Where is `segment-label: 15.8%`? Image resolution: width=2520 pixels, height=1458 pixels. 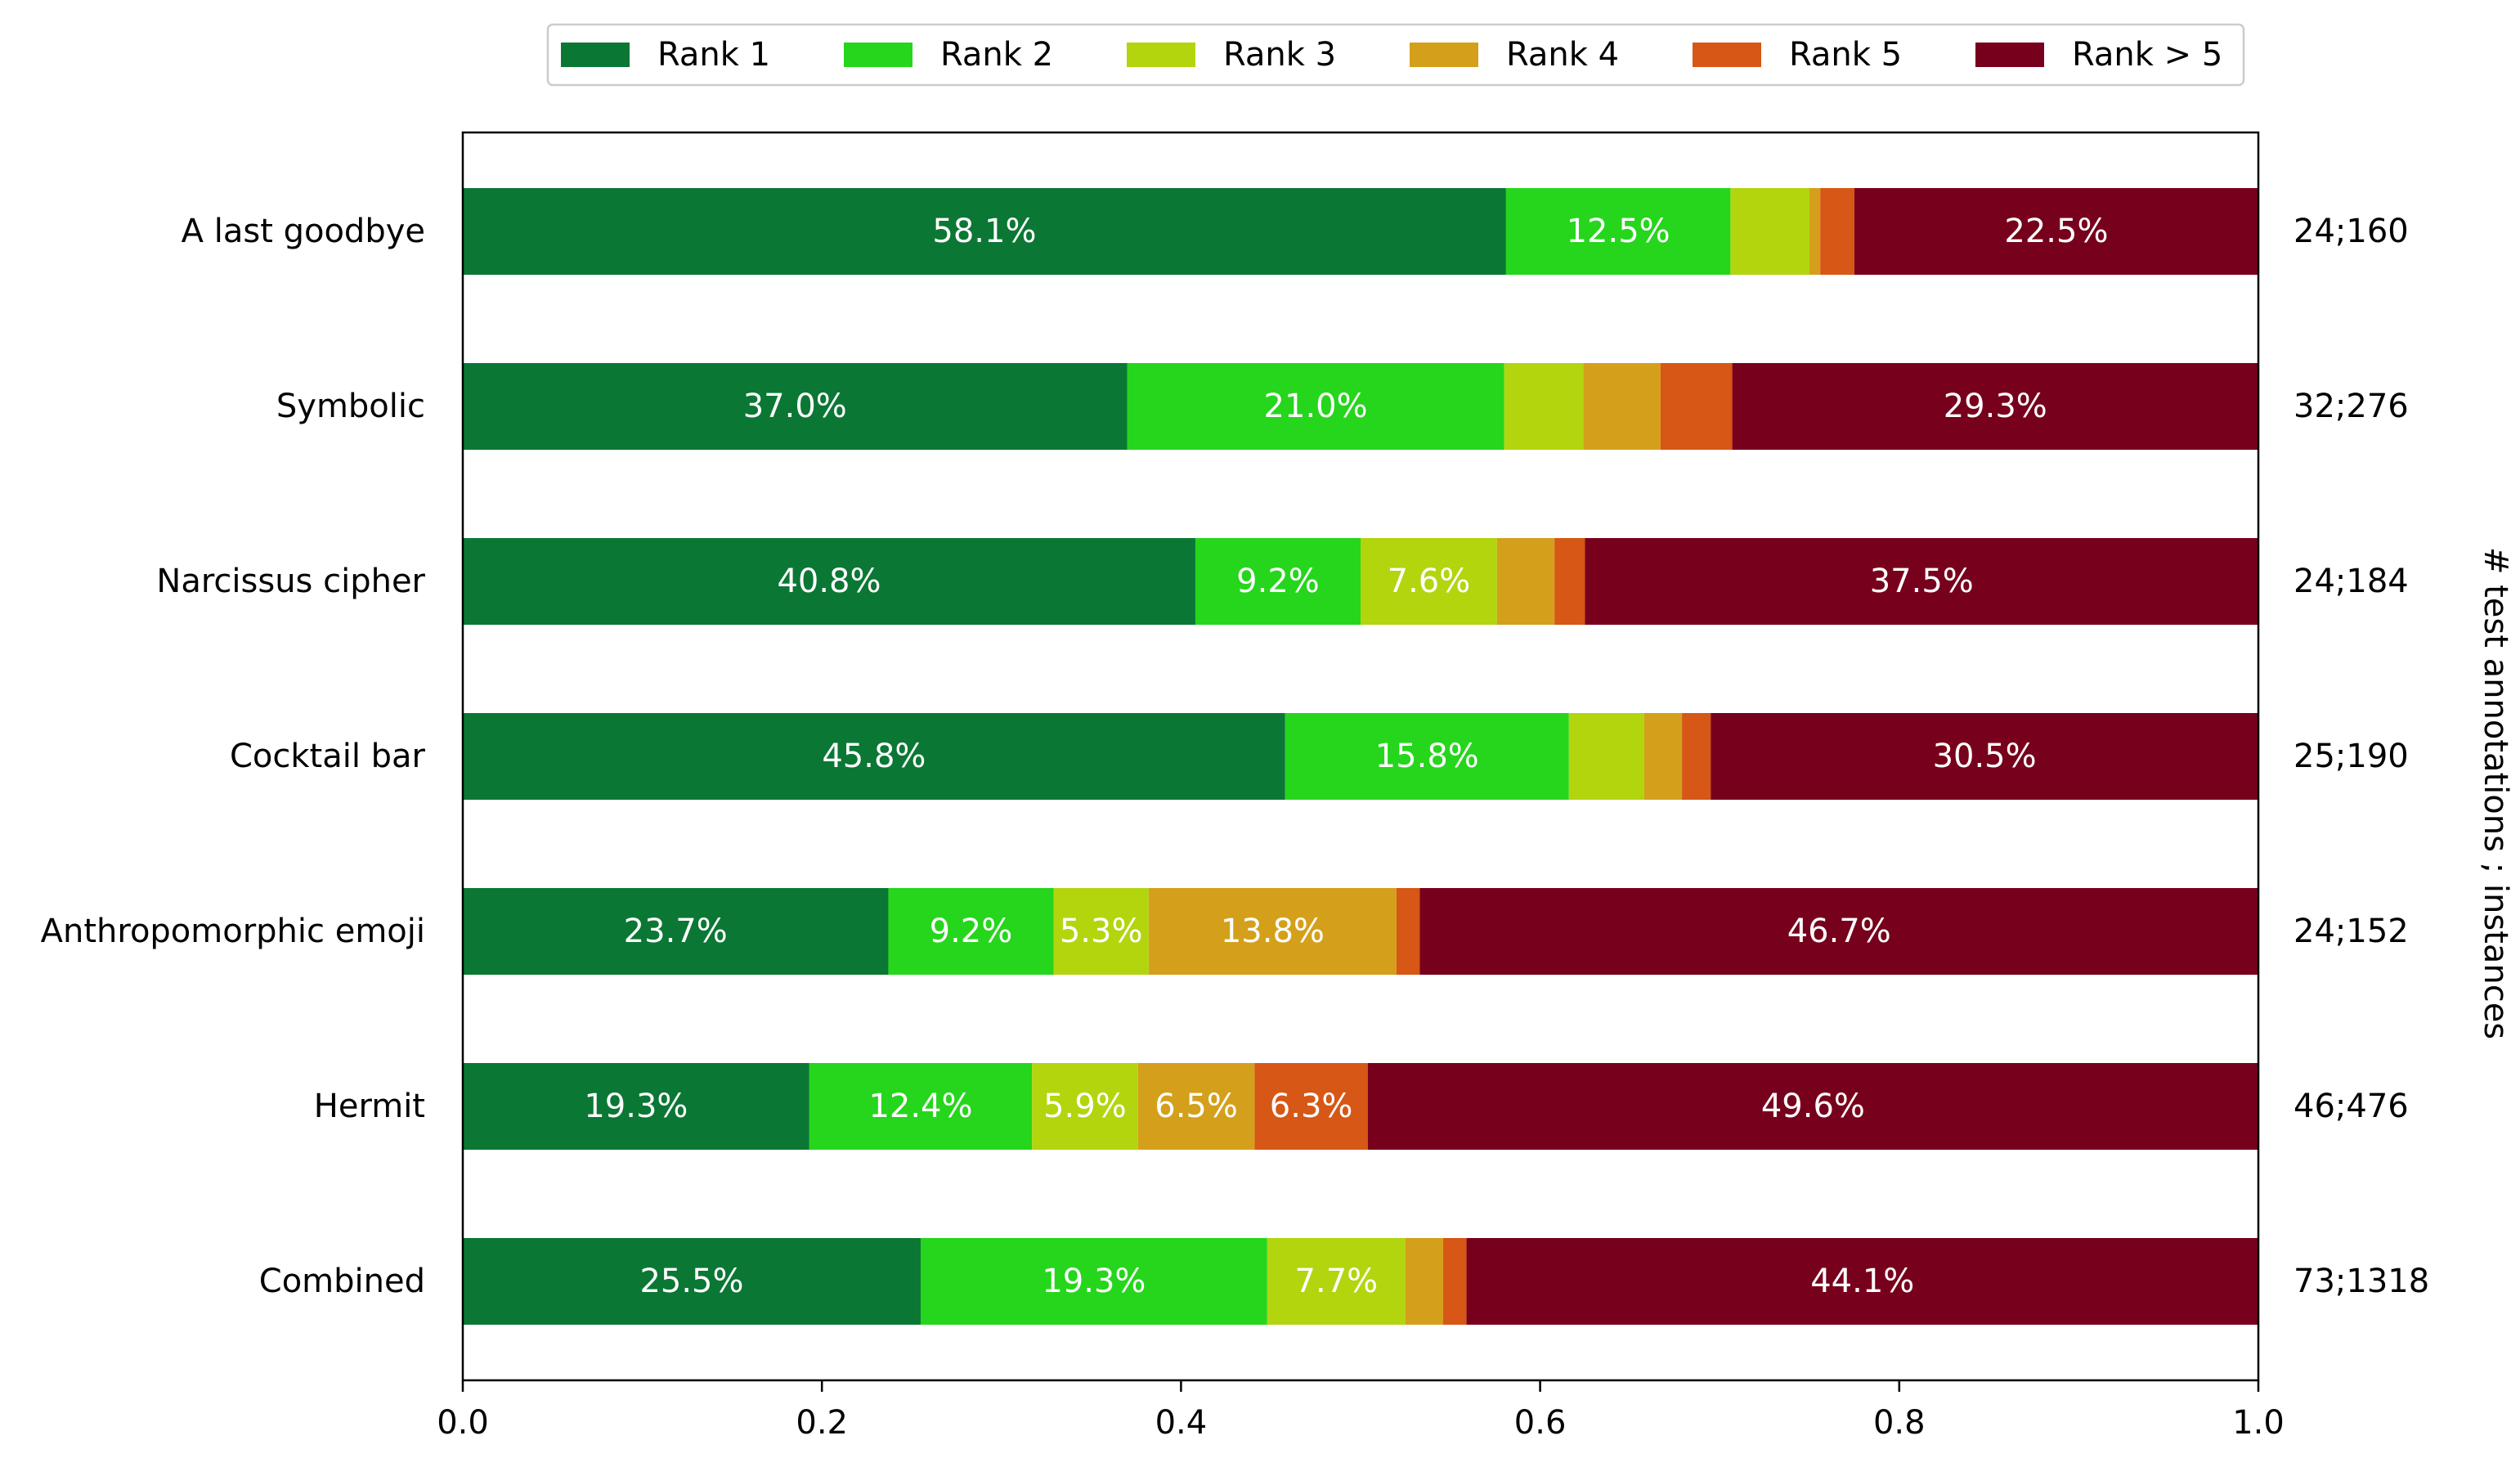 segment-label: 15.8% is located at coordinates (1427, 756).